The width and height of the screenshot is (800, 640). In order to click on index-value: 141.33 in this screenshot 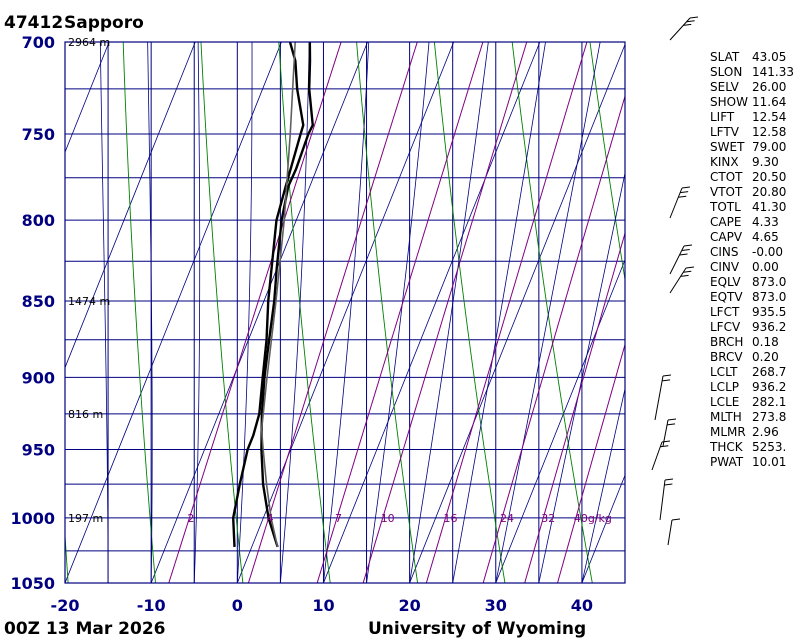, I will do `click(773, 72)`.